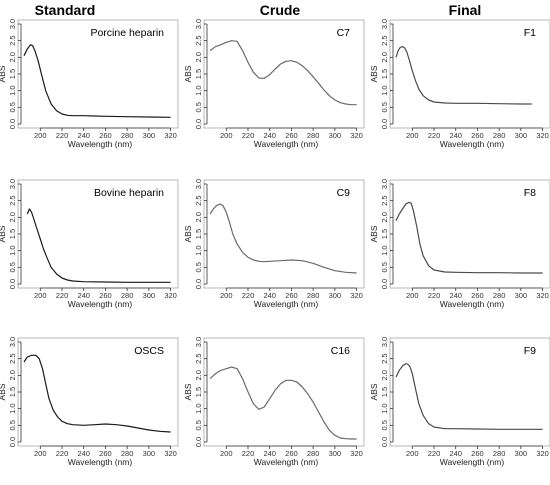 The image size is (550, 485). I want to click on column-header-standard: Standard, so click(65, 10).